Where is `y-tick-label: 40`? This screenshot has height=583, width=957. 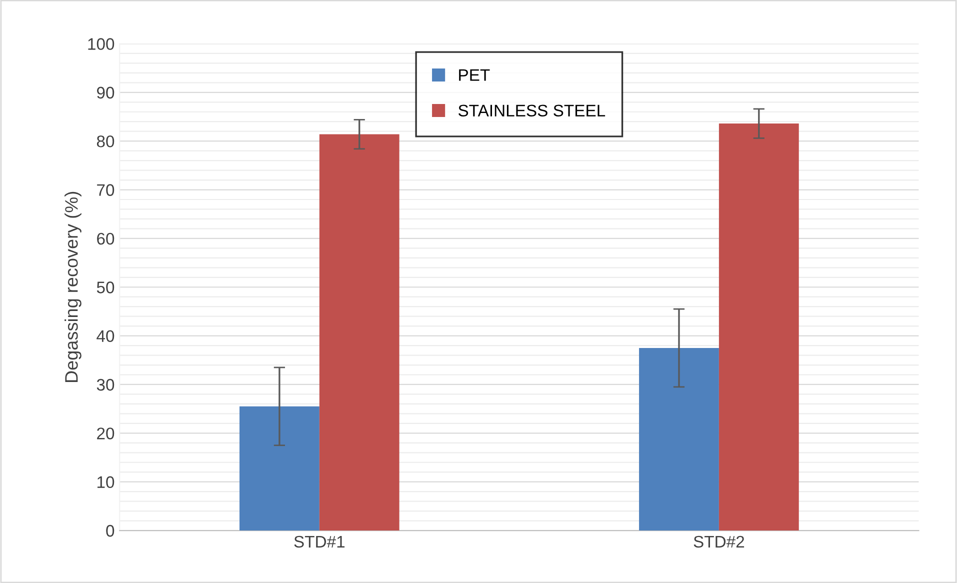 y-tick-label: 40 is located at coordinates (105, 336).